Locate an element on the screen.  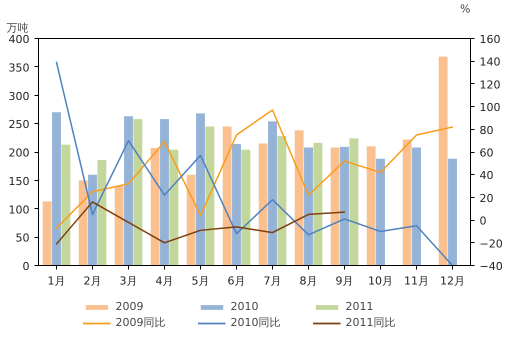
y-tick-label: 350 is located at coordinates (19, 67).